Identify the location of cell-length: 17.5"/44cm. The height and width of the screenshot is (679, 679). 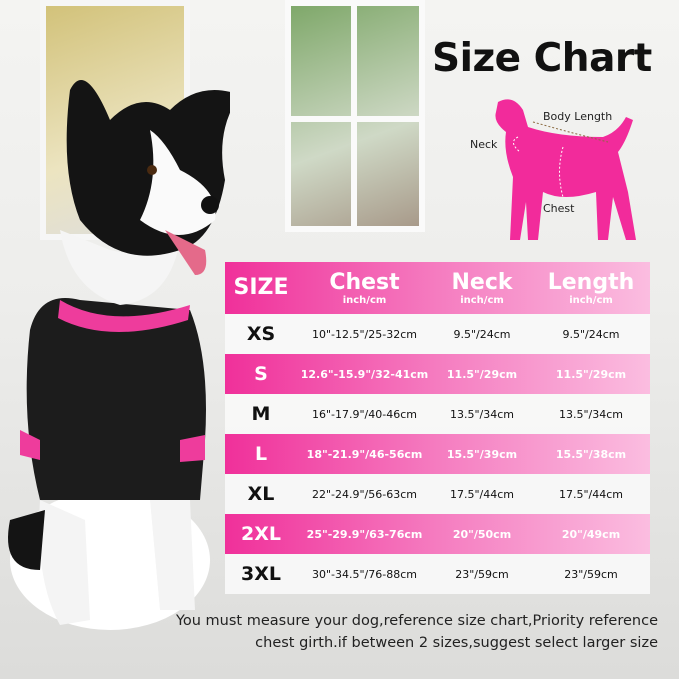
(591, 494).